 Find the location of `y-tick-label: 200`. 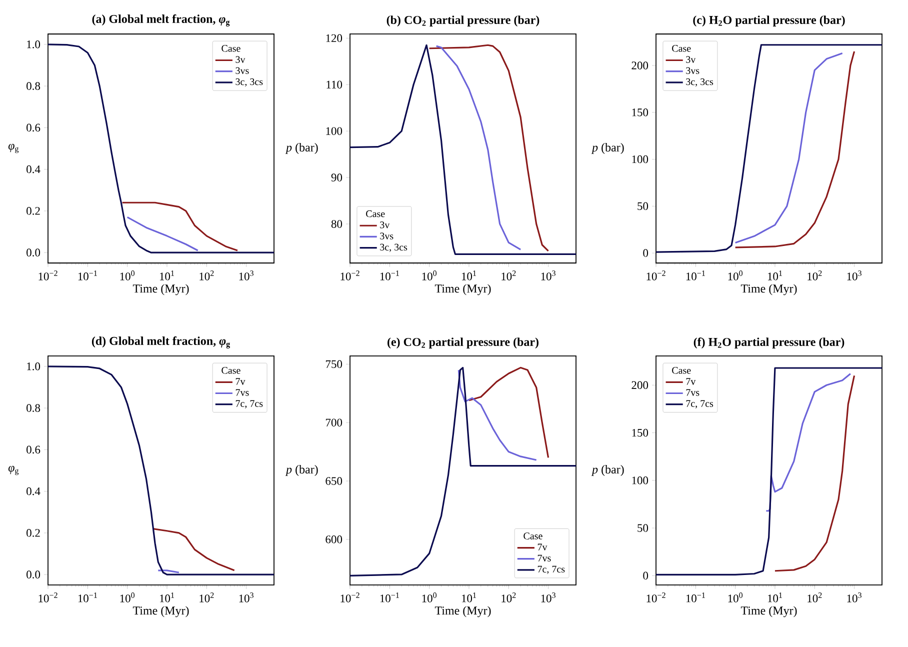

y-tick-label: 200 is located at coordinates (640, 385).